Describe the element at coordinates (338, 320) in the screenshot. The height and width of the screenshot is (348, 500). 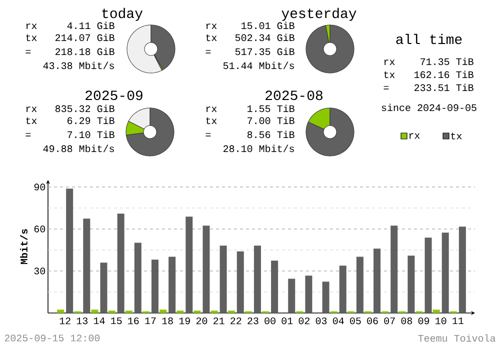
I see `x-tick-label: 04` at that location.